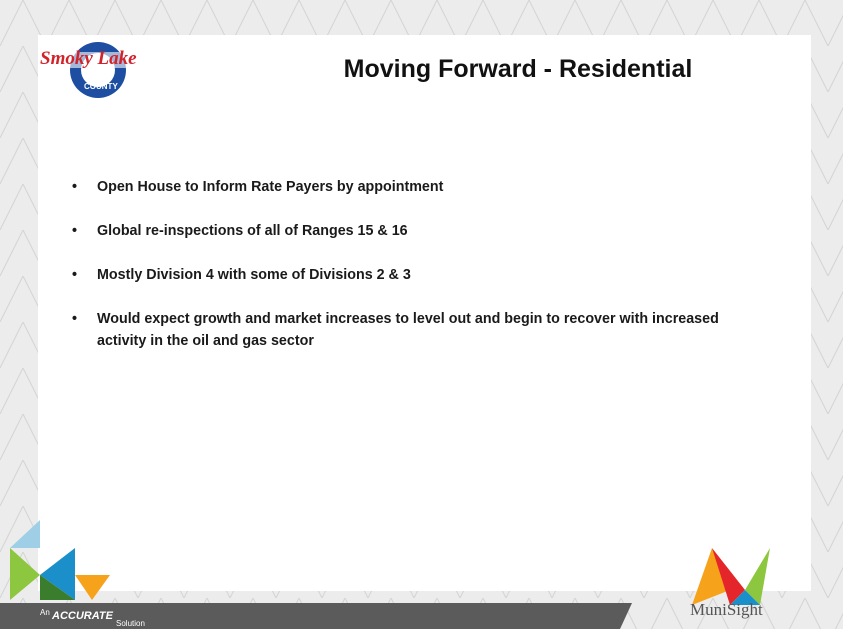 The image size is (843, 629). Describe the element at coordinates (101, 86) in the screenshot. I see `logo-sub: COUNTY` at that location.